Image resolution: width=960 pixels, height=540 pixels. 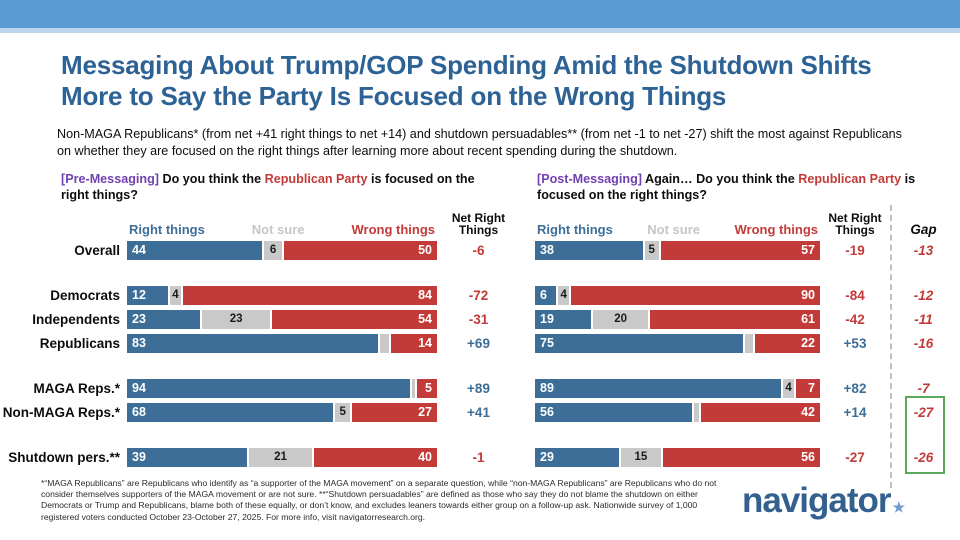 What do you see at coordinates (720, 179) in the screenshot?
I see `question-text: Again… Do you think the` at bounding box center [720, 179].